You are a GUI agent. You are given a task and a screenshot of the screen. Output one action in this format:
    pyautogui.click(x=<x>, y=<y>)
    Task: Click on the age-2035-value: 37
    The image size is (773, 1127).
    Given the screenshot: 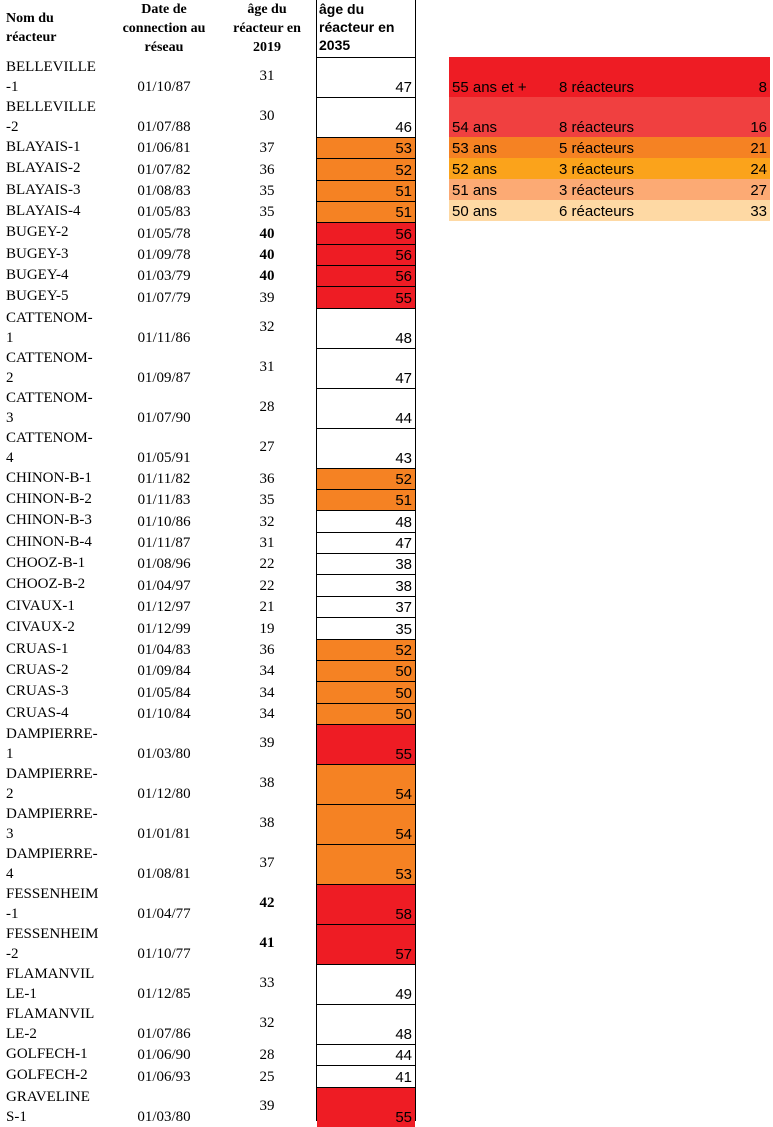 What is the action you would take?
    pyautogui.click(x=403, y=608)
    